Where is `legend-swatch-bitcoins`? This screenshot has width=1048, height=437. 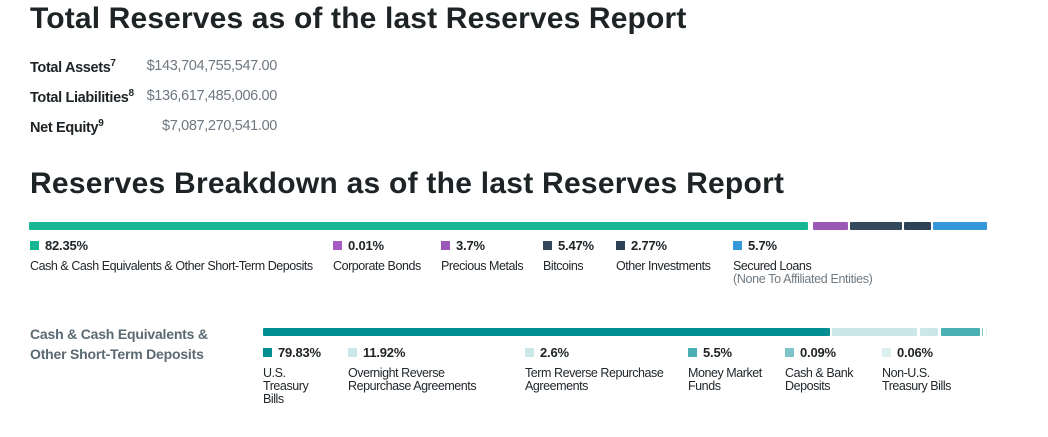 legend-swatch-bitcoins is located at coordinates (547, 245).